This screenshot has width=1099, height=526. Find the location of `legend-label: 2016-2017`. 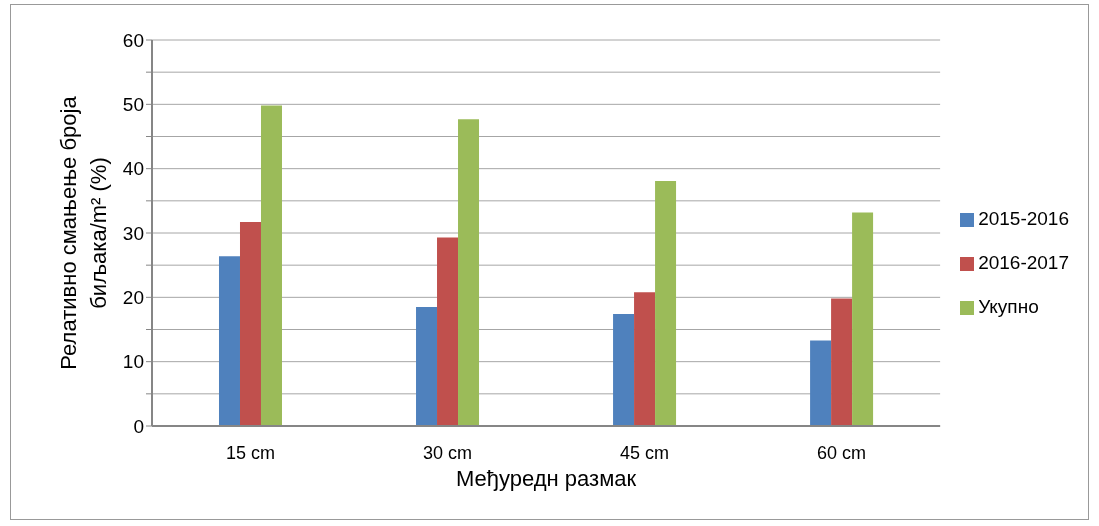

legend-label: 2016-2017 is located at coordinates (1023, 262).